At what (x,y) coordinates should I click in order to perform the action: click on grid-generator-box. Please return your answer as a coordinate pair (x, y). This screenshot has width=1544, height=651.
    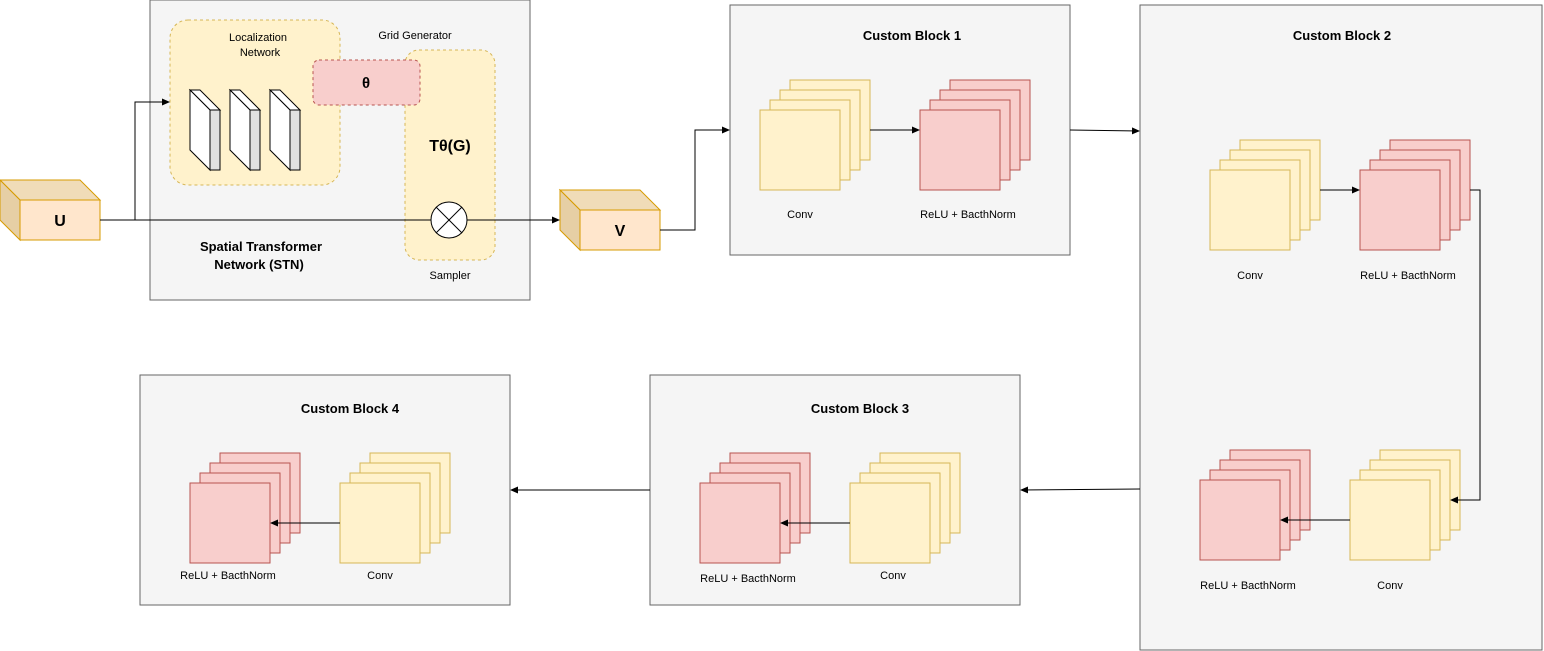
    Looking at the image, I should click on (450, 155).